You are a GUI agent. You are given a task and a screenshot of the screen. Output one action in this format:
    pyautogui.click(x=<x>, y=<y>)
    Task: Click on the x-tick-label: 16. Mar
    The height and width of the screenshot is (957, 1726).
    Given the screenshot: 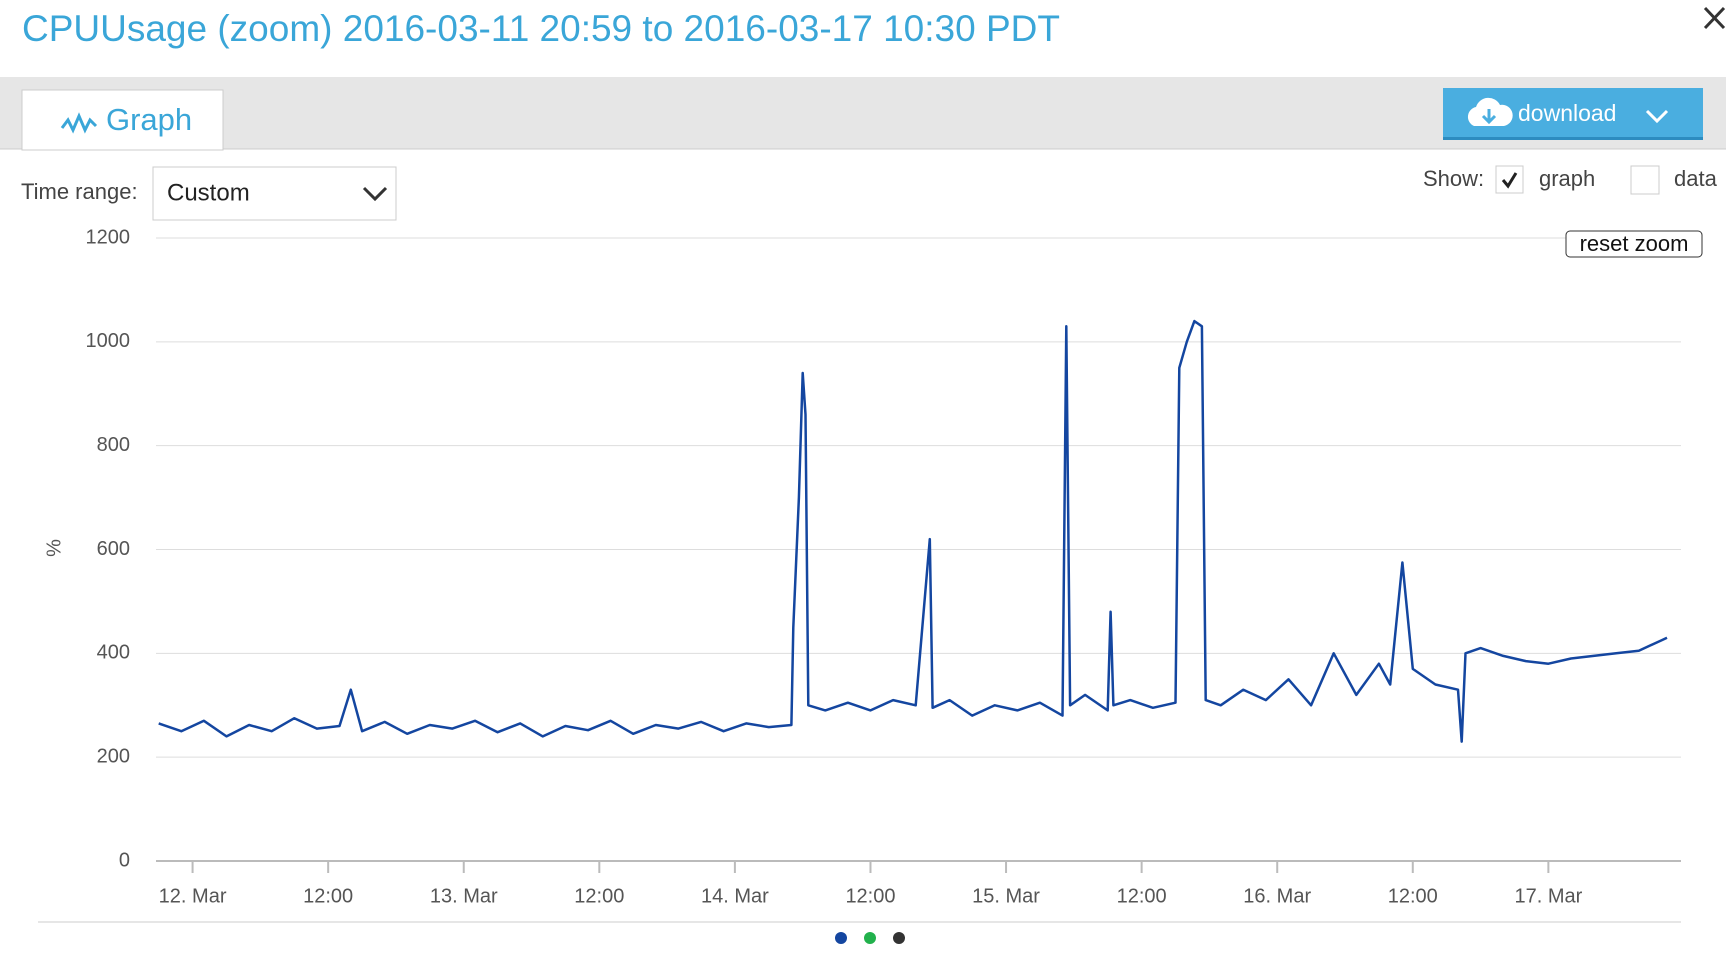 What is the action you would take?
    pyautogui.click(x=1277, y=896)
    